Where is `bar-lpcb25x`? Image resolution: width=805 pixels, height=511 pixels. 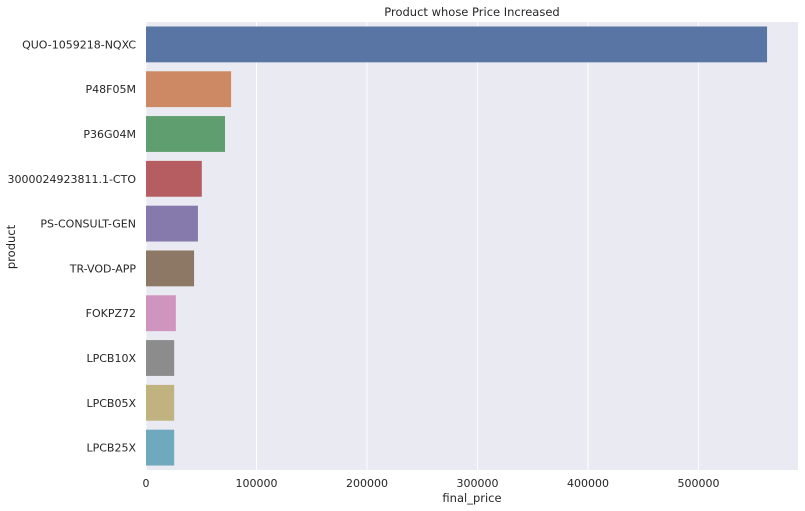
bar-lpcb25x is located at coordinates (160, 447).